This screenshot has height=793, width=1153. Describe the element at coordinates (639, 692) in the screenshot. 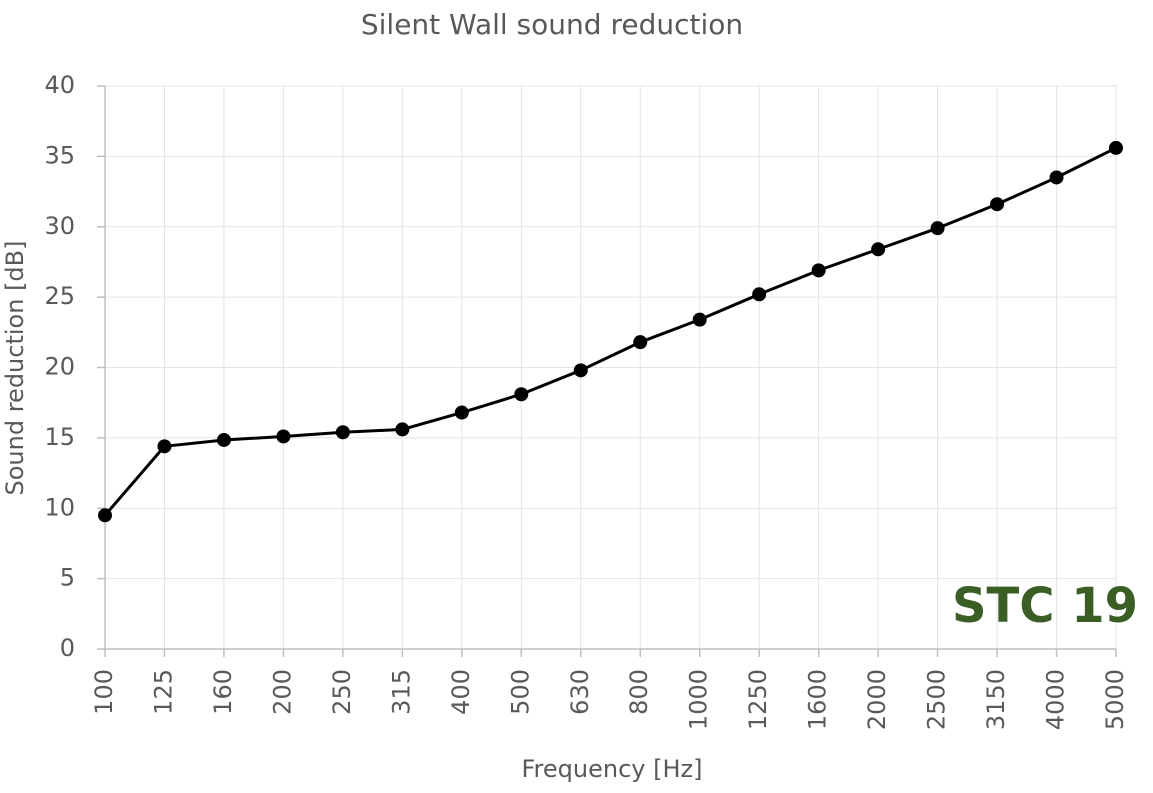

I see `x-tick-label: 800` at that location.